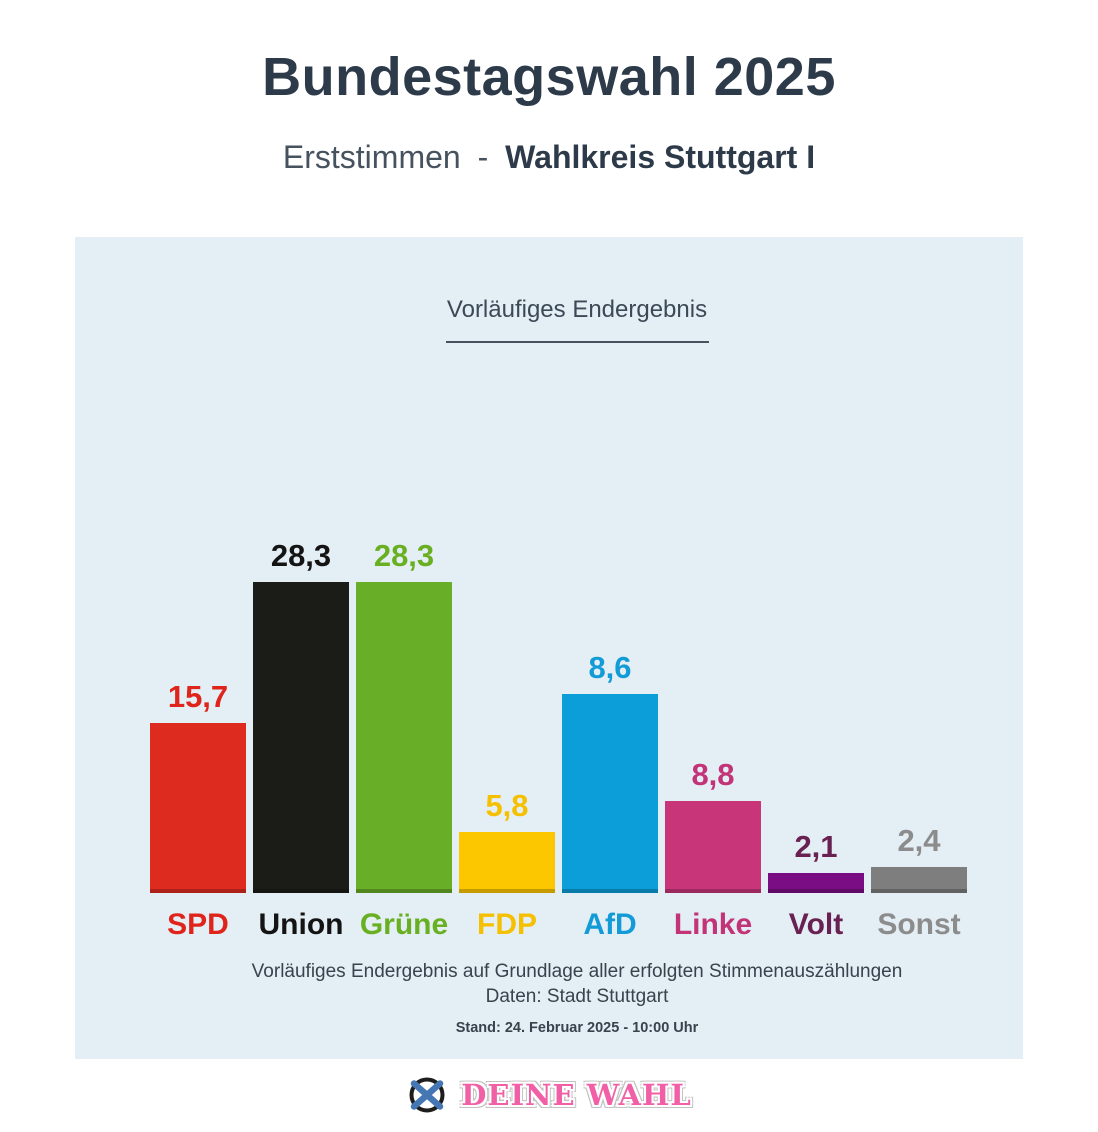 Image resolution: width=1098 pixels, height=1132 pixels. Describe the element at coordinates (404, 555) in the screenshot. I see `value-label-gruene: 28,3` at that location.